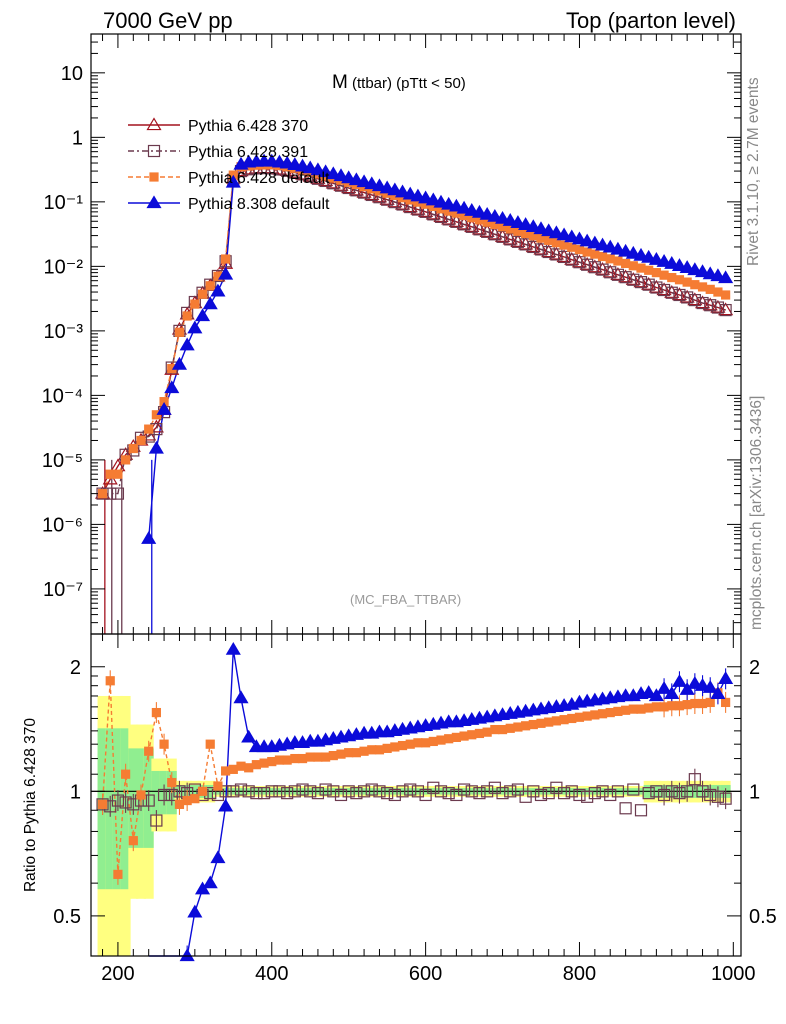  Describe the element at coordinates (259, 178) in the screenshot. I see `legend-label-2: Pythia 6.428 default` at that location.